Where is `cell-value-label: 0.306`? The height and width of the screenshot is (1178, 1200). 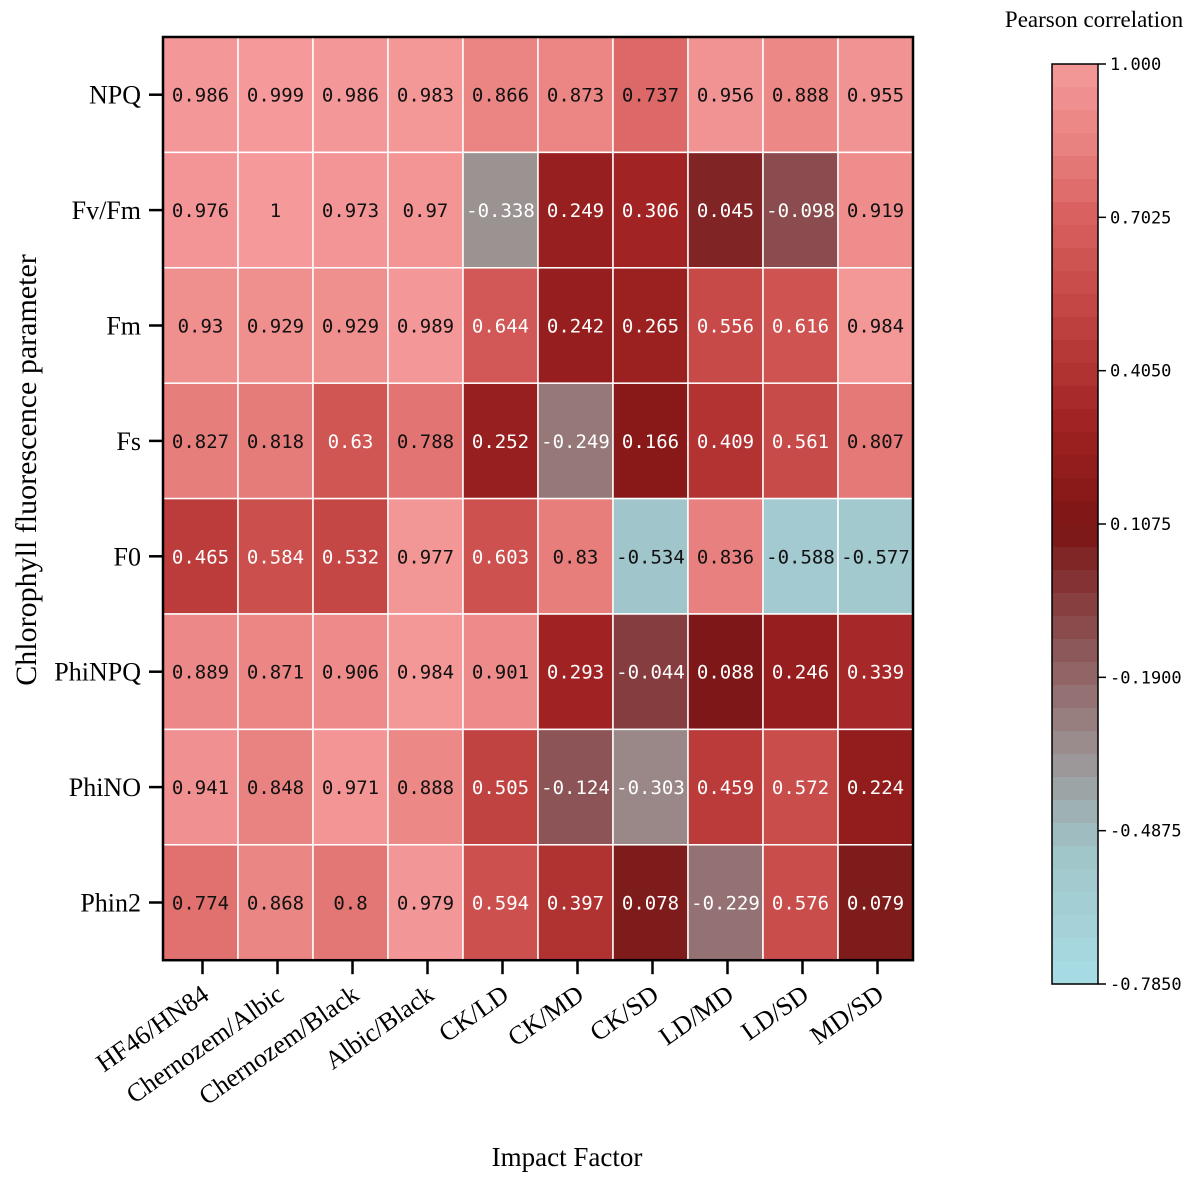
cell-value-label: 0.306 is located at coordinates (650, 211).